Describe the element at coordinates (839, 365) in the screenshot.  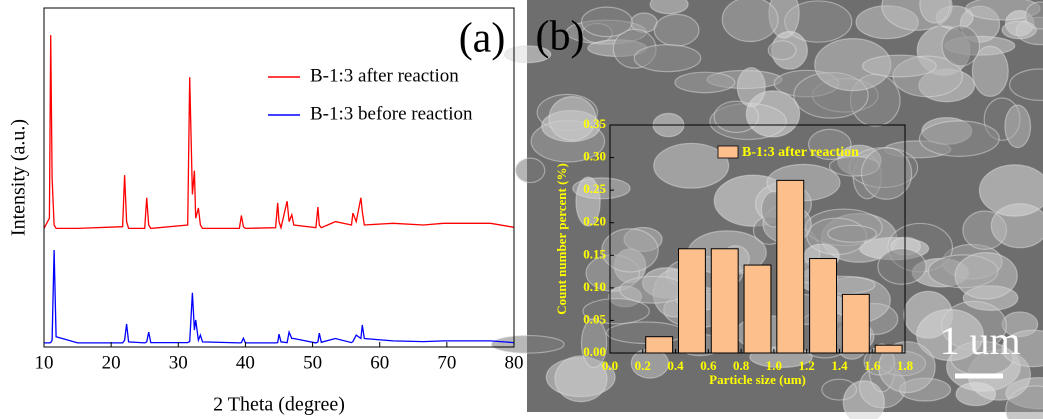
I see `x-tick-label: 1.4` at that location.